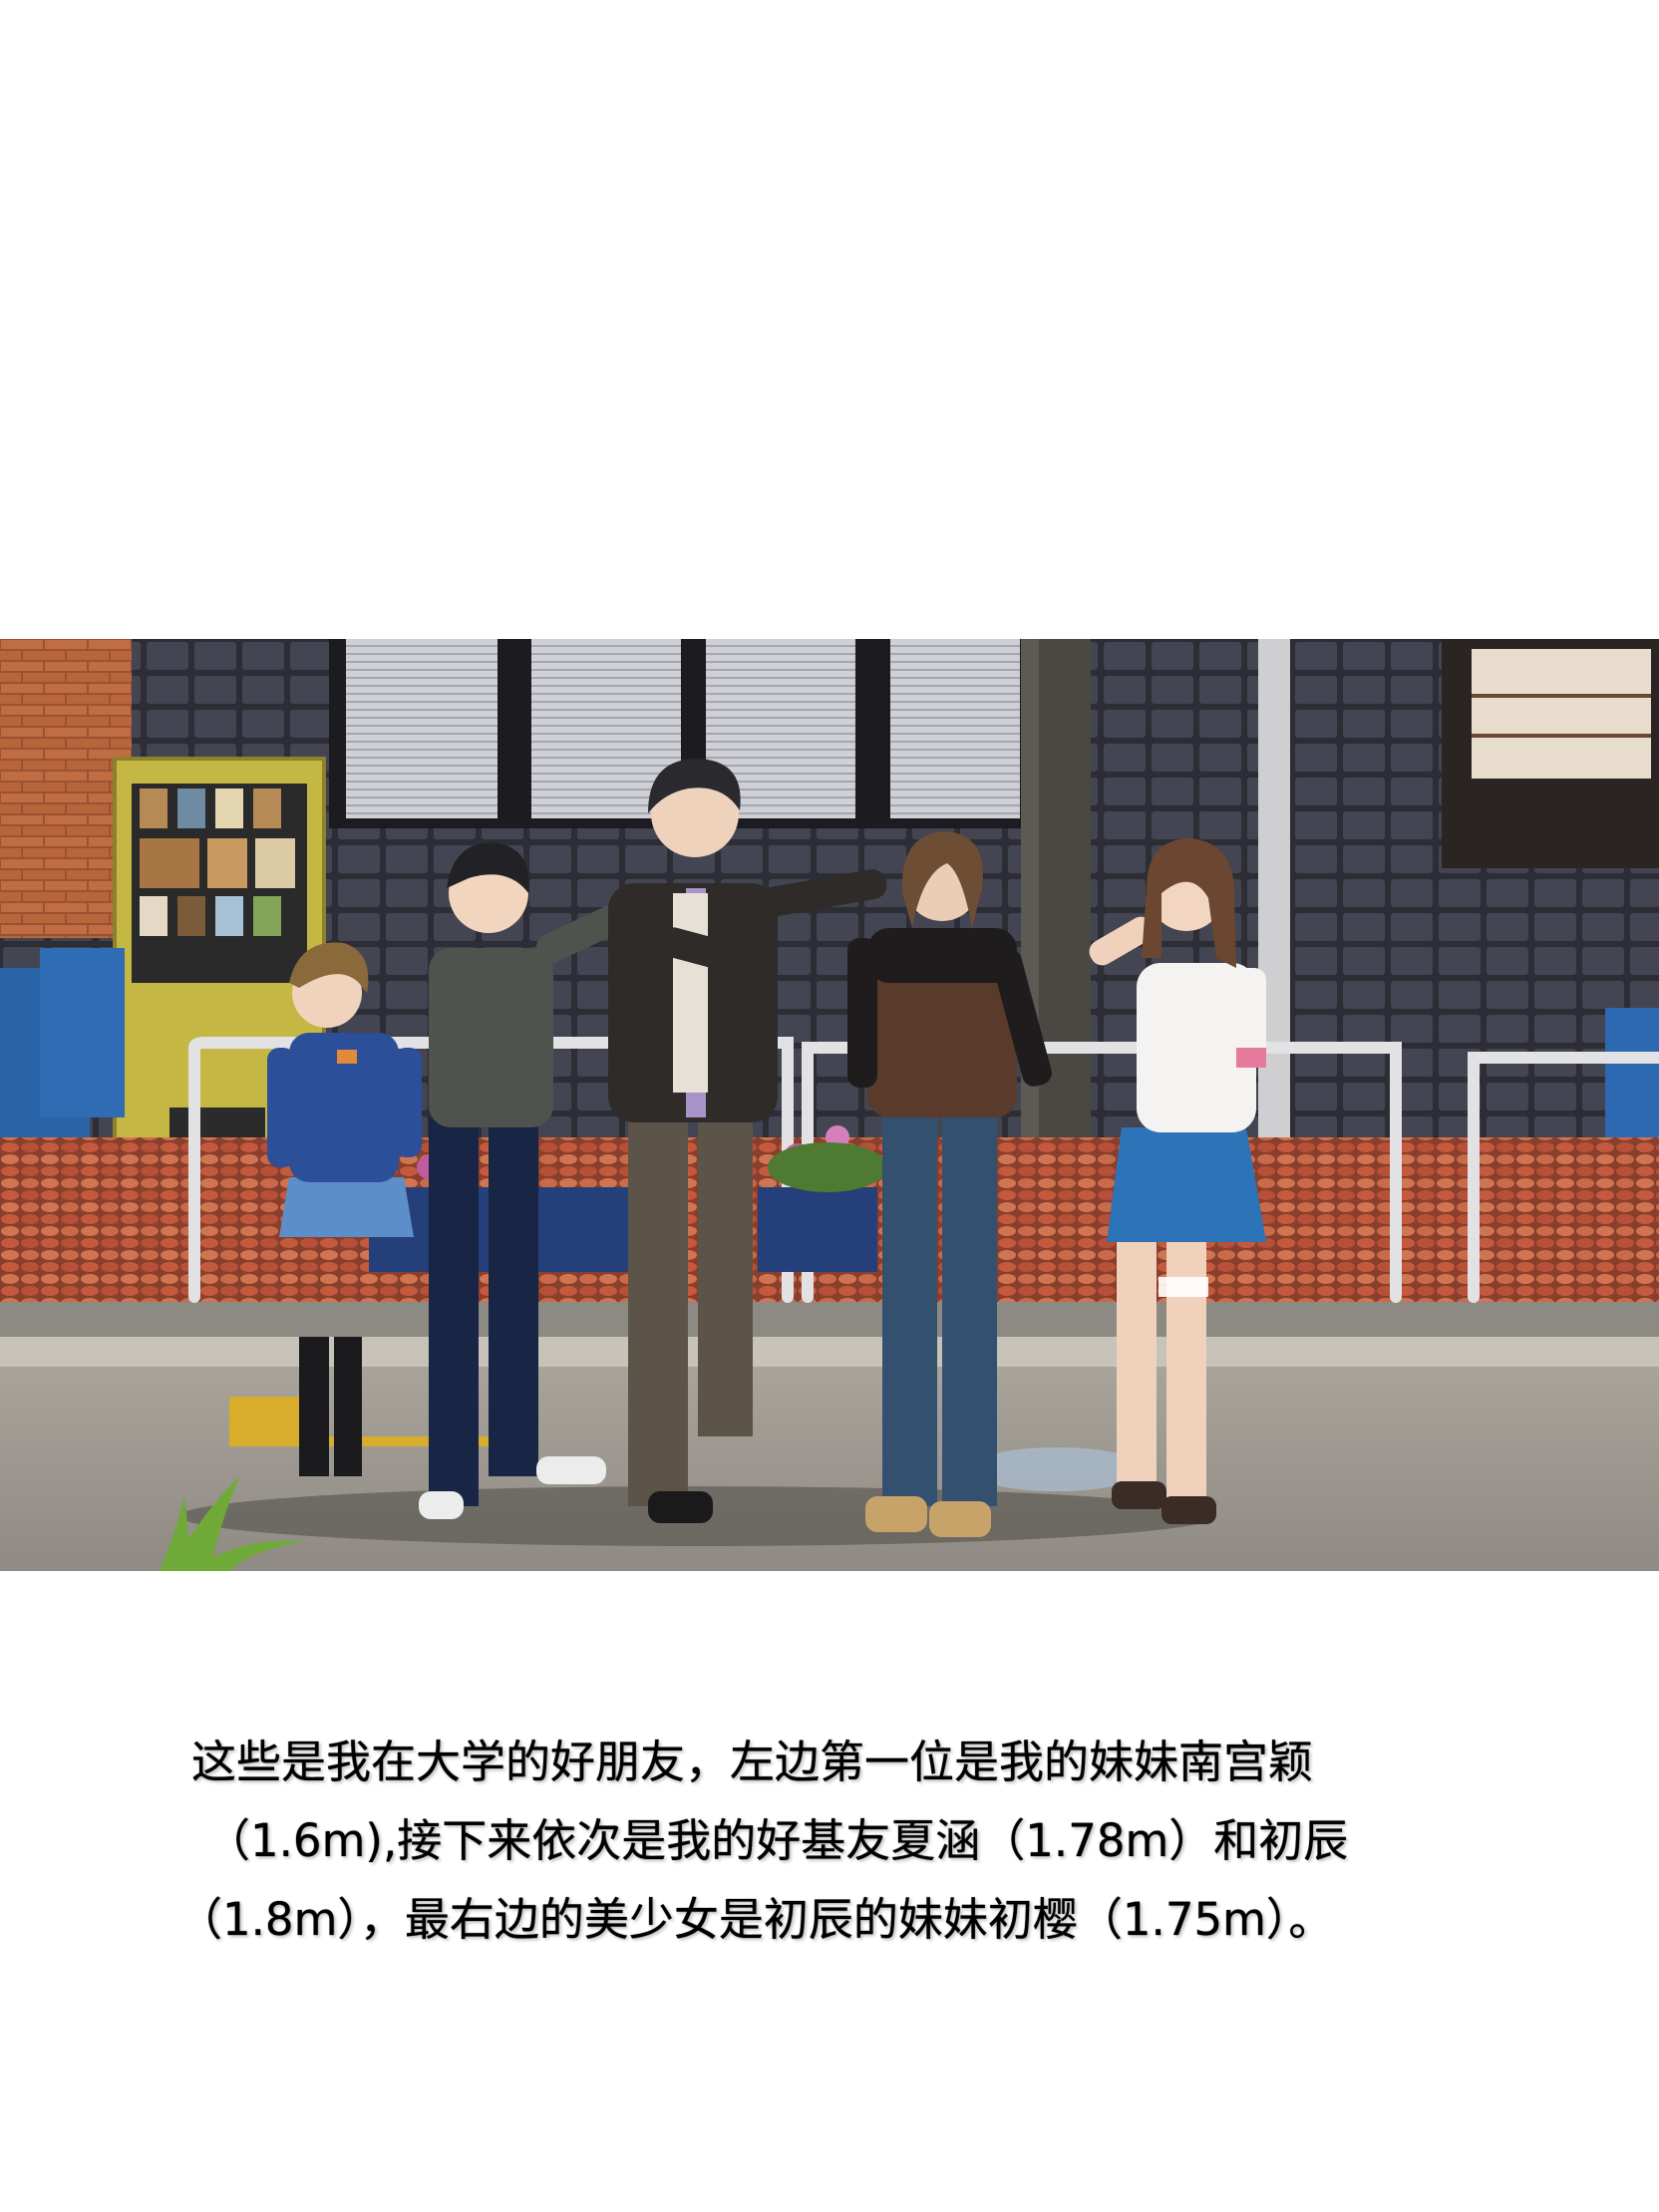  What do you see at coordinates (752, 1762) in the screenshot?
I see `caption-line-1: 这些是我在大学的好朋友，左边第一位是我的妹妹南宫颖` at bounding box center [752, 1762].